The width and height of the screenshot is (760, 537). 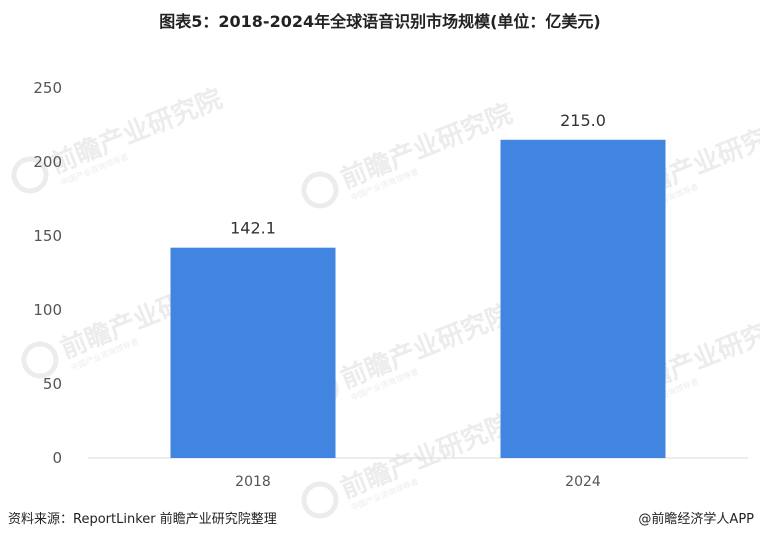 I want to click on x-axis-ticks: 2018 2024, so click(x=418, y=482).